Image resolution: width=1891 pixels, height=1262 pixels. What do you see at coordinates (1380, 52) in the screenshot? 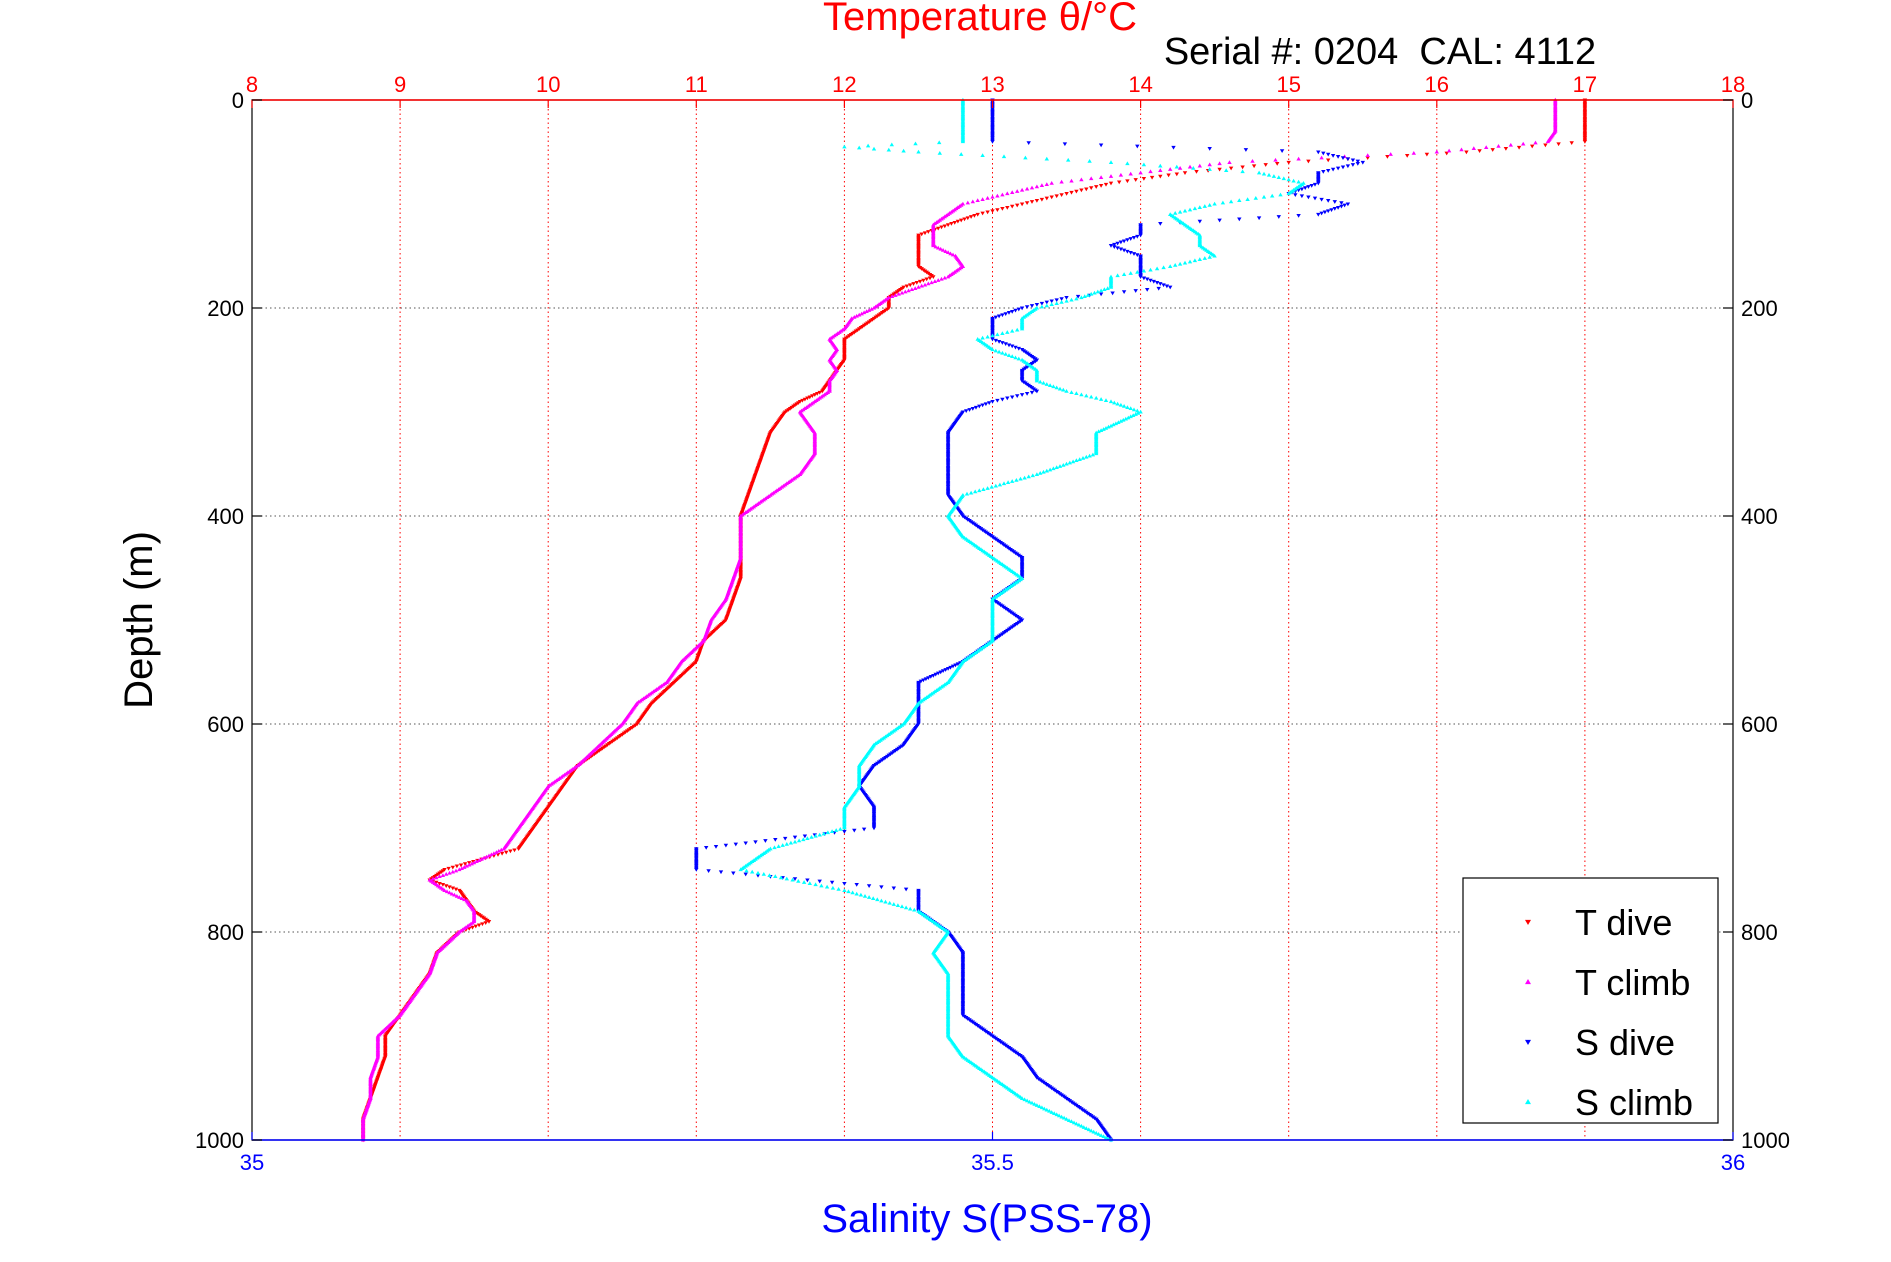
I see `serial-annotation: Serial #: 0204 CAL: 4112` at bounding box center [1380, 52].